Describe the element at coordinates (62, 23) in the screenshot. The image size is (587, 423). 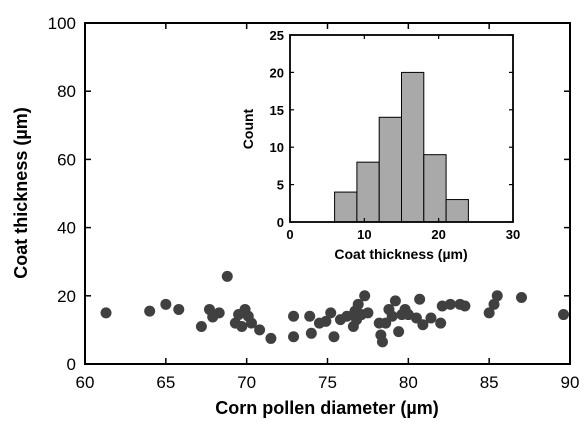
I see `scatter-y-tick-label: 100` at that location.